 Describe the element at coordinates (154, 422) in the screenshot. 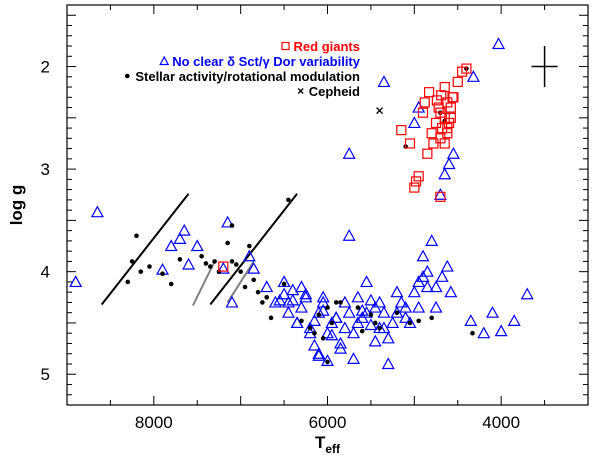

I see `x-tick-label: 8000` at that location.